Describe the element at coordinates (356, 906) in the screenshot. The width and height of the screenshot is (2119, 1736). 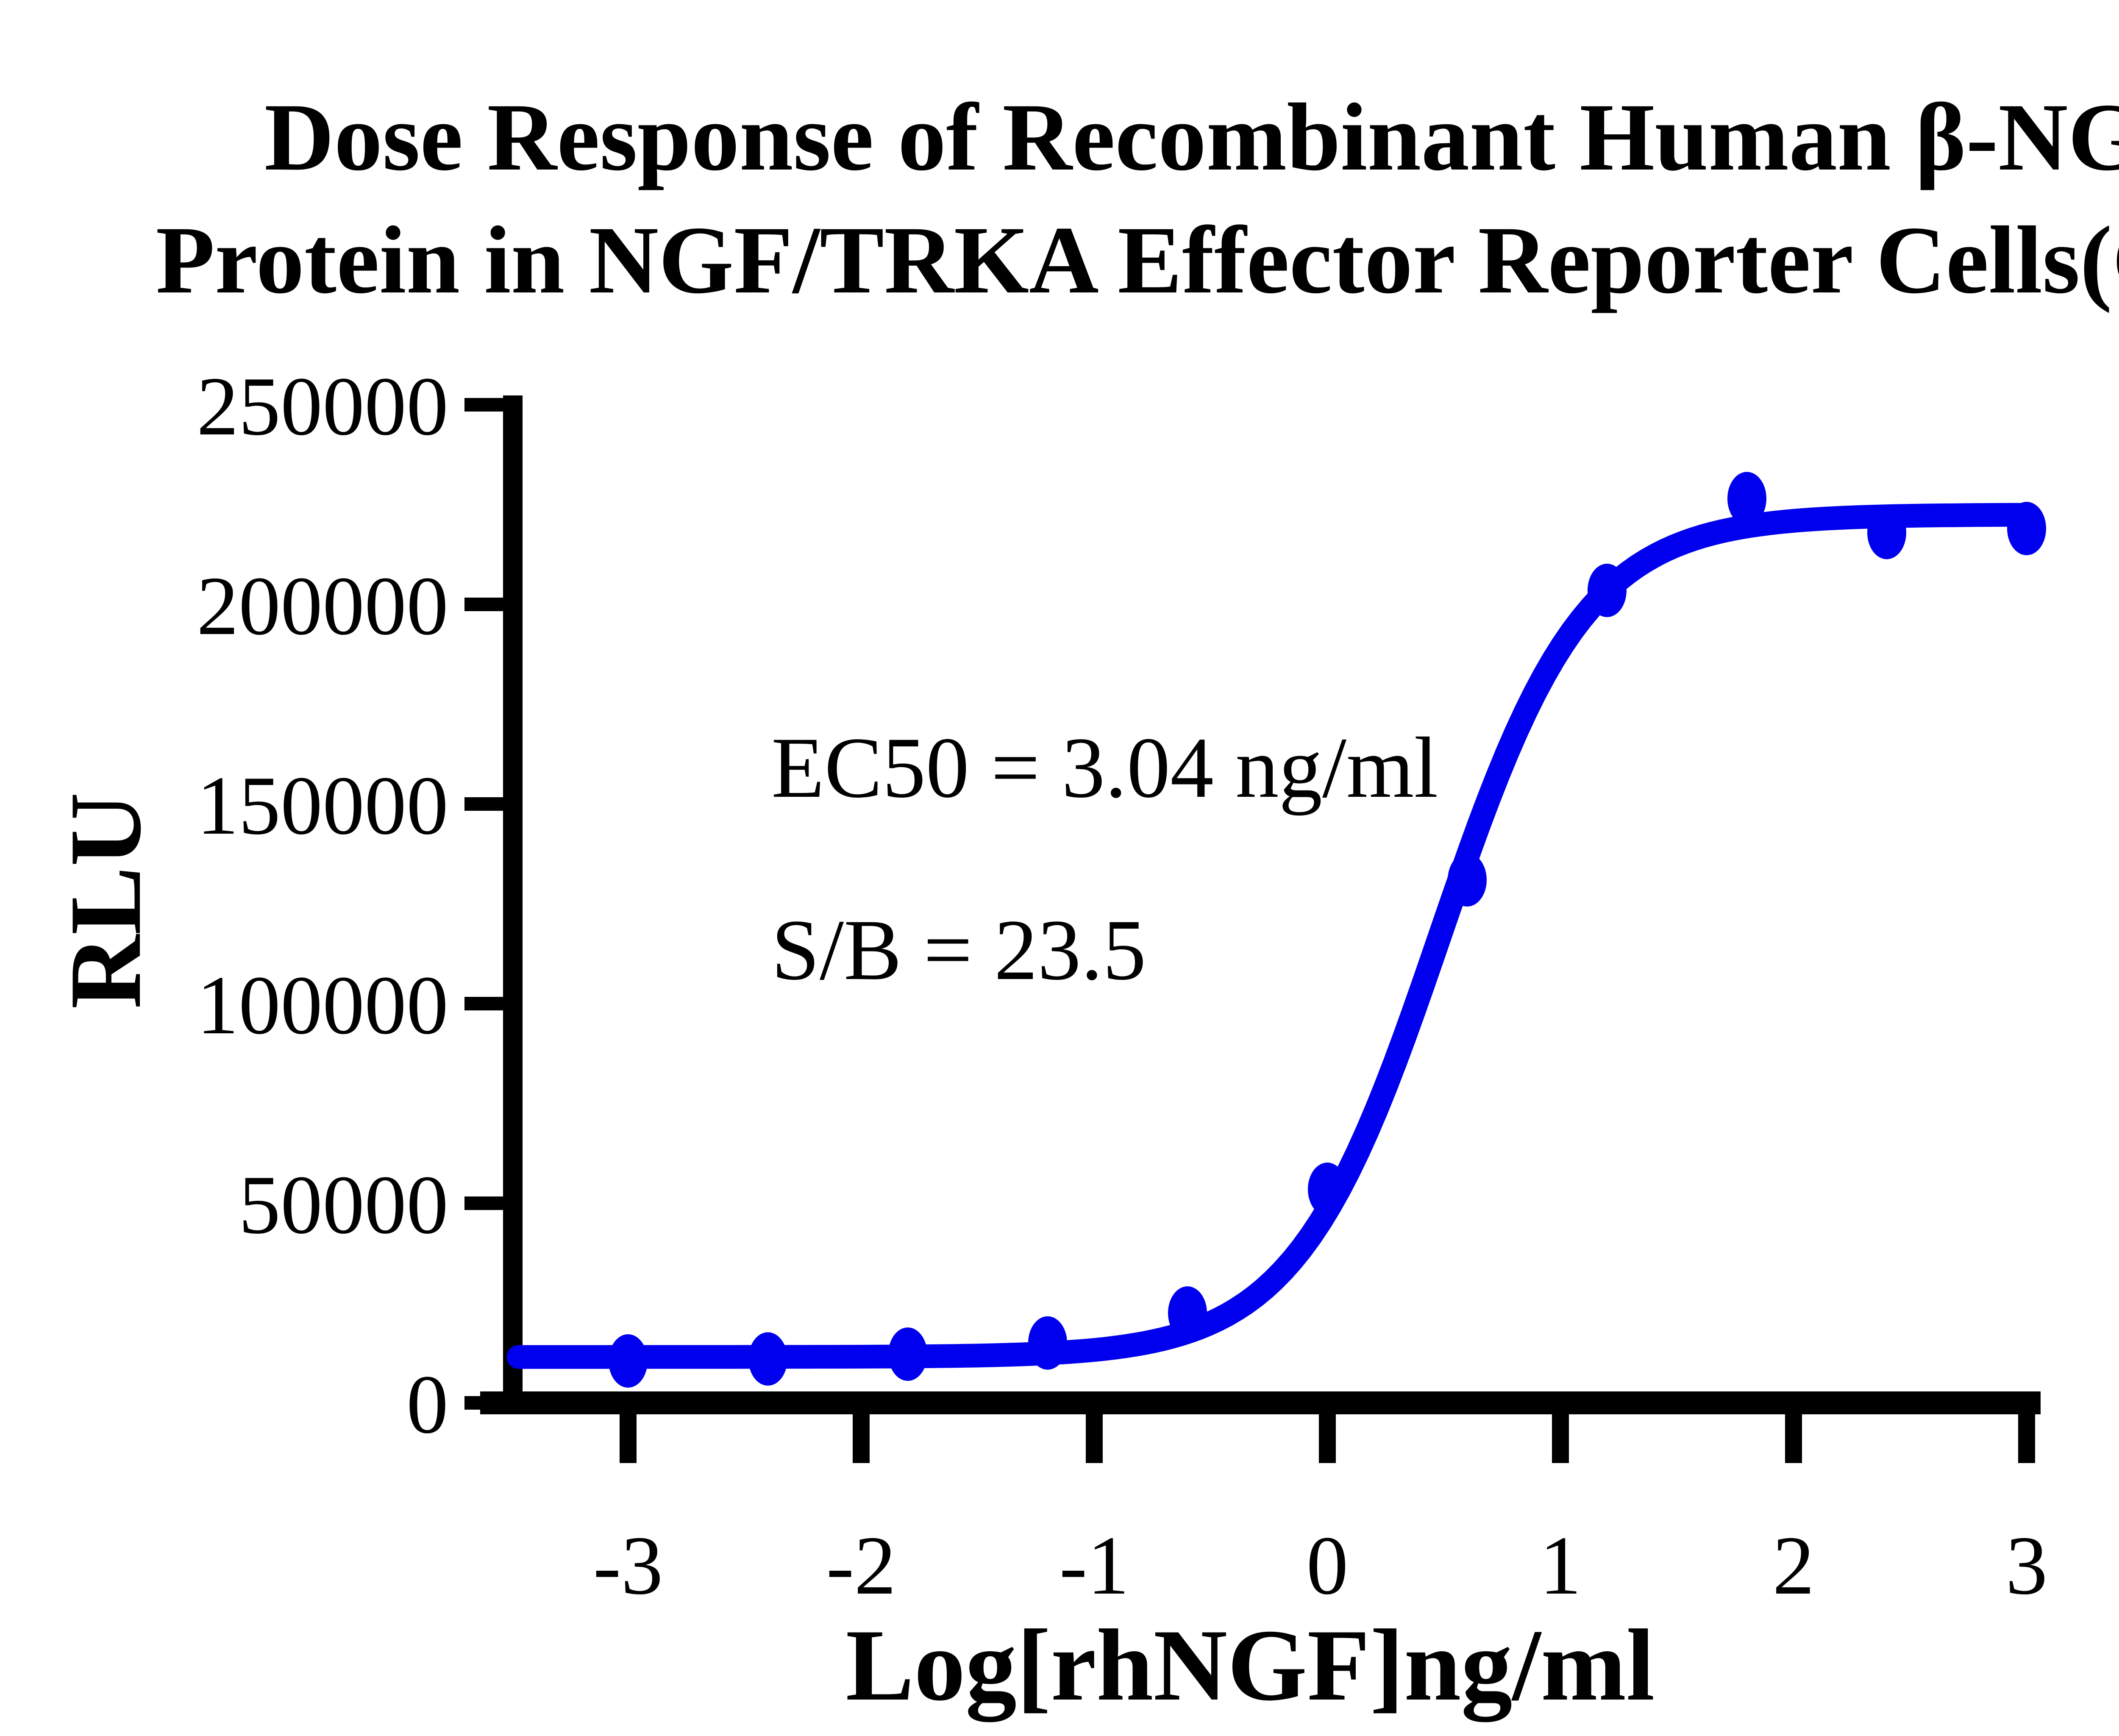
I see `y-axis-ticks: 0 50000 100000 150000 200000 250000` at that location.